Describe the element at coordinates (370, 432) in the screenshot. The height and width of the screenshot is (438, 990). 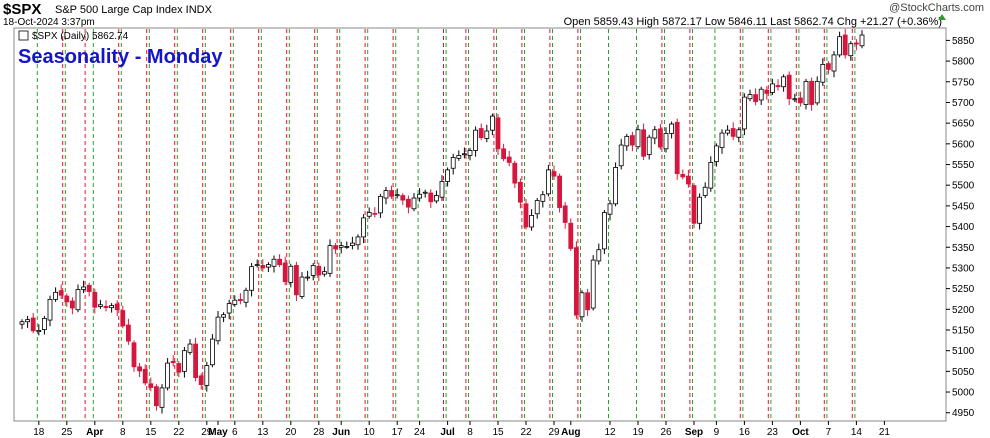
I see `x-tick-label: 10` at that location.